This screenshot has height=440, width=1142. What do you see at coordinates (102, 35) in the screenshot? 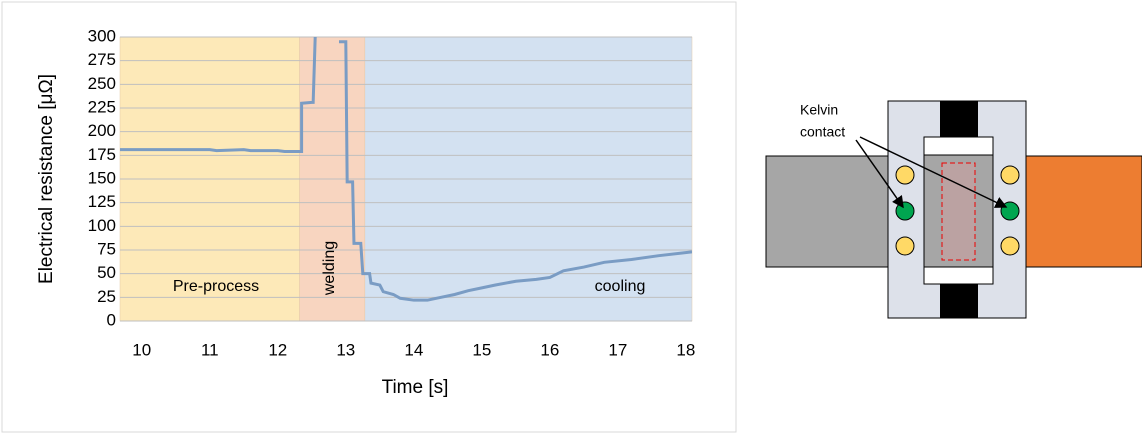
I see `y-tick-label: 300` at bounding box center [102, 35].